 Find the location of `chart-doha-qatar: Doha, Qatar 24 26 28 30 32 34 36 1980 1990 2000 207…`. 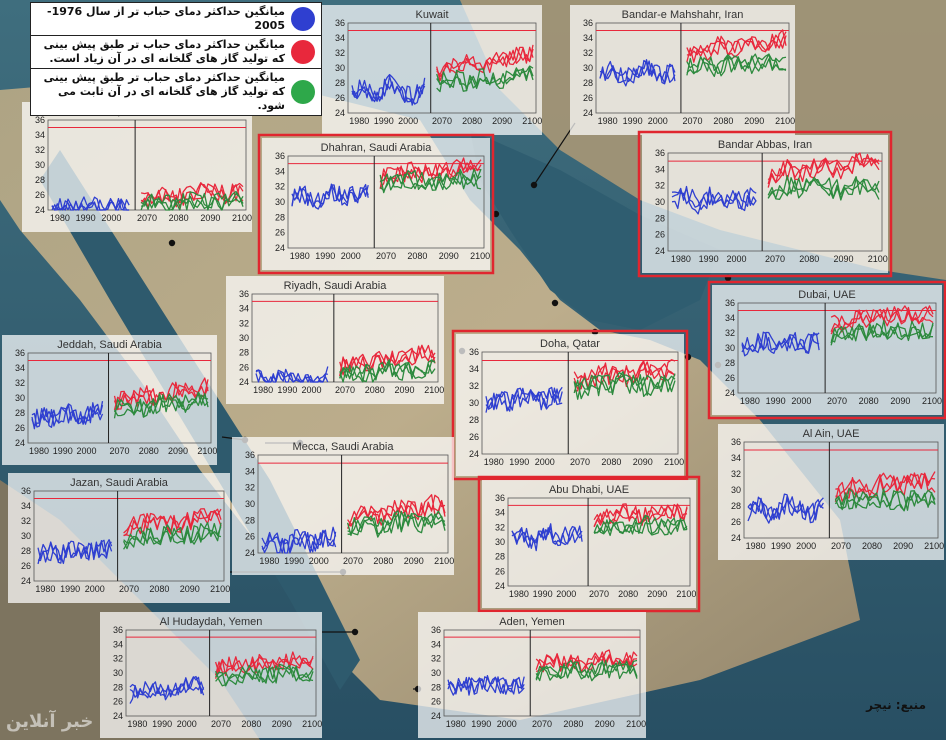

chart-doha-qatar: Doha, Qatar 24 26 28 30 32 34 36 1980 1990 2000 207… is located at coordinates (570, 405).